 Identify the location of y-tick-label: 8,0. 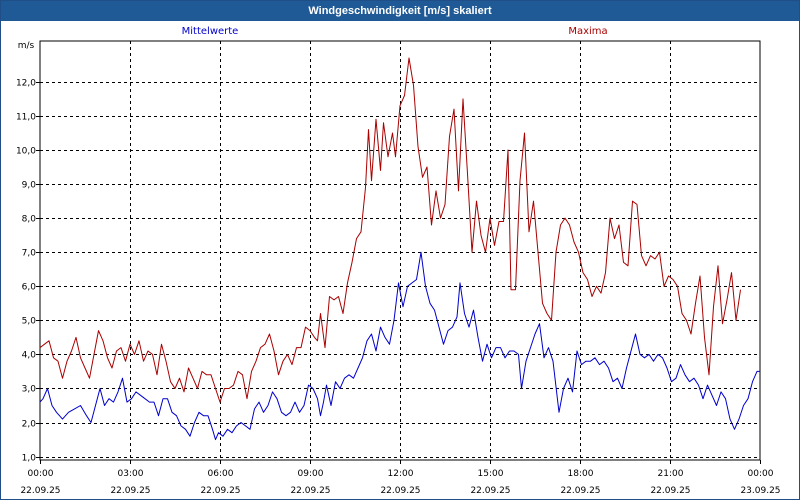
(29, 220).